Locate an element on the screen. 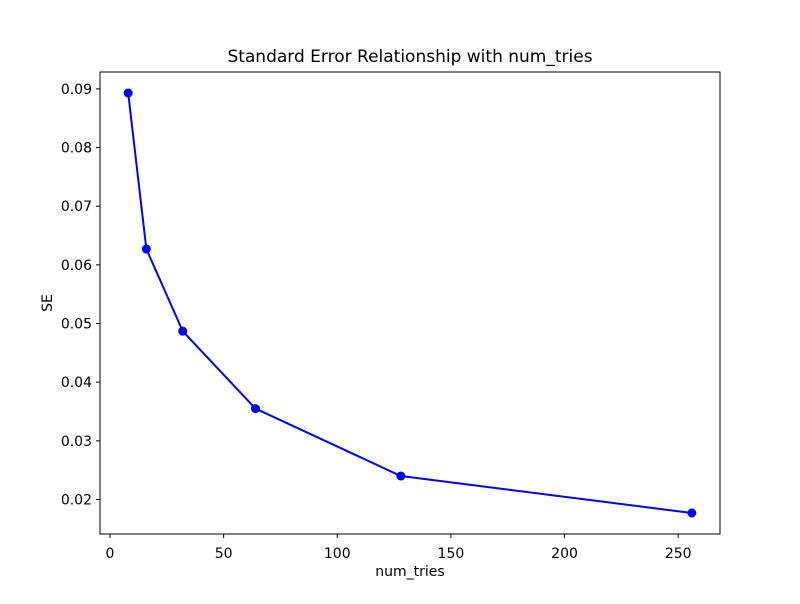 The width and height of the screenshot is (800, 604). x-tick-label: 250 is located at coordinates (678, 554).